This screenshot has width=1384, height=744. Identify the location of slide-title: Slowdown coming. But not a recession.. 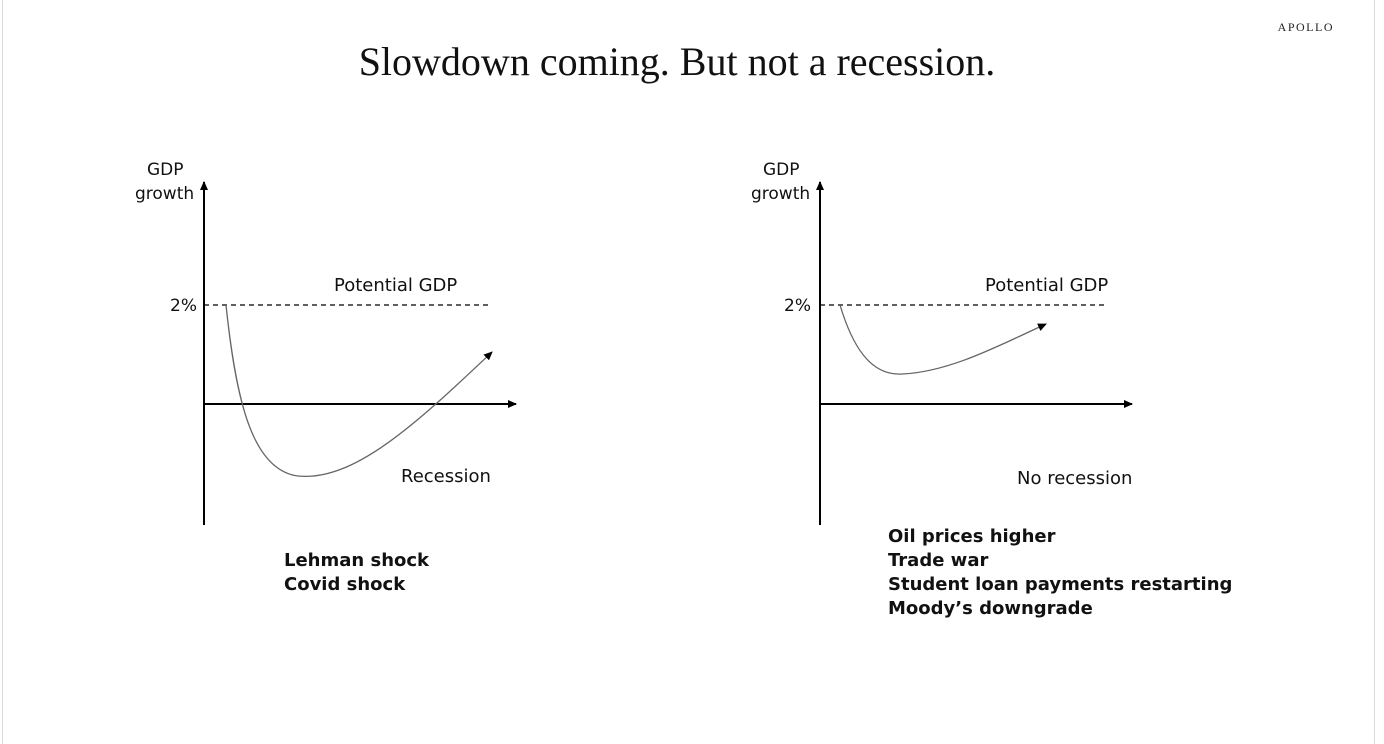
(677, 61).